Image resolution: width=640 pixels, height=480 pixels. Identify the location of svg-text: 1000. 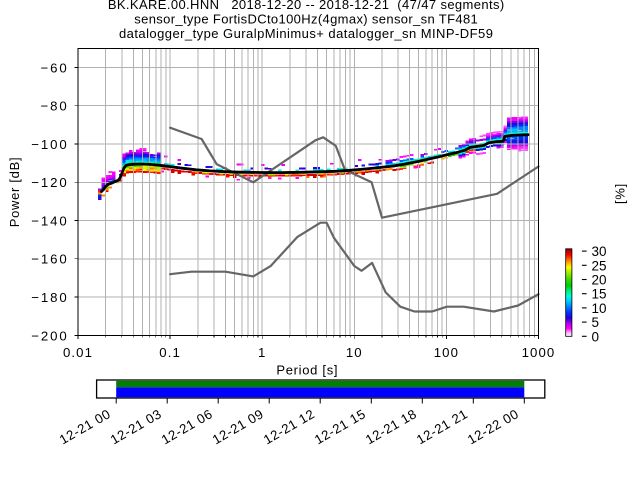
(539, 352).